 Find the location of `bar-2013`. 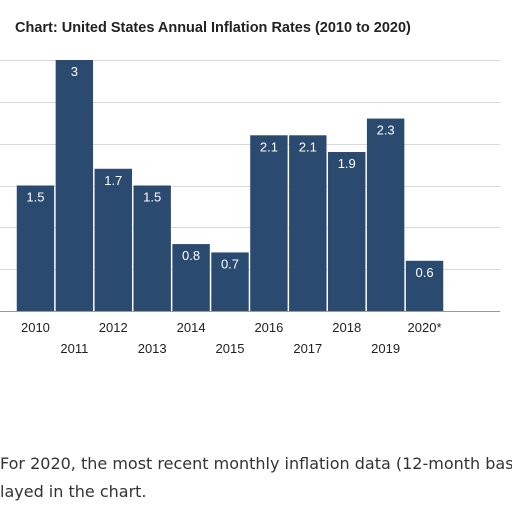

bar-2013 is located at coordinates (152, 248).